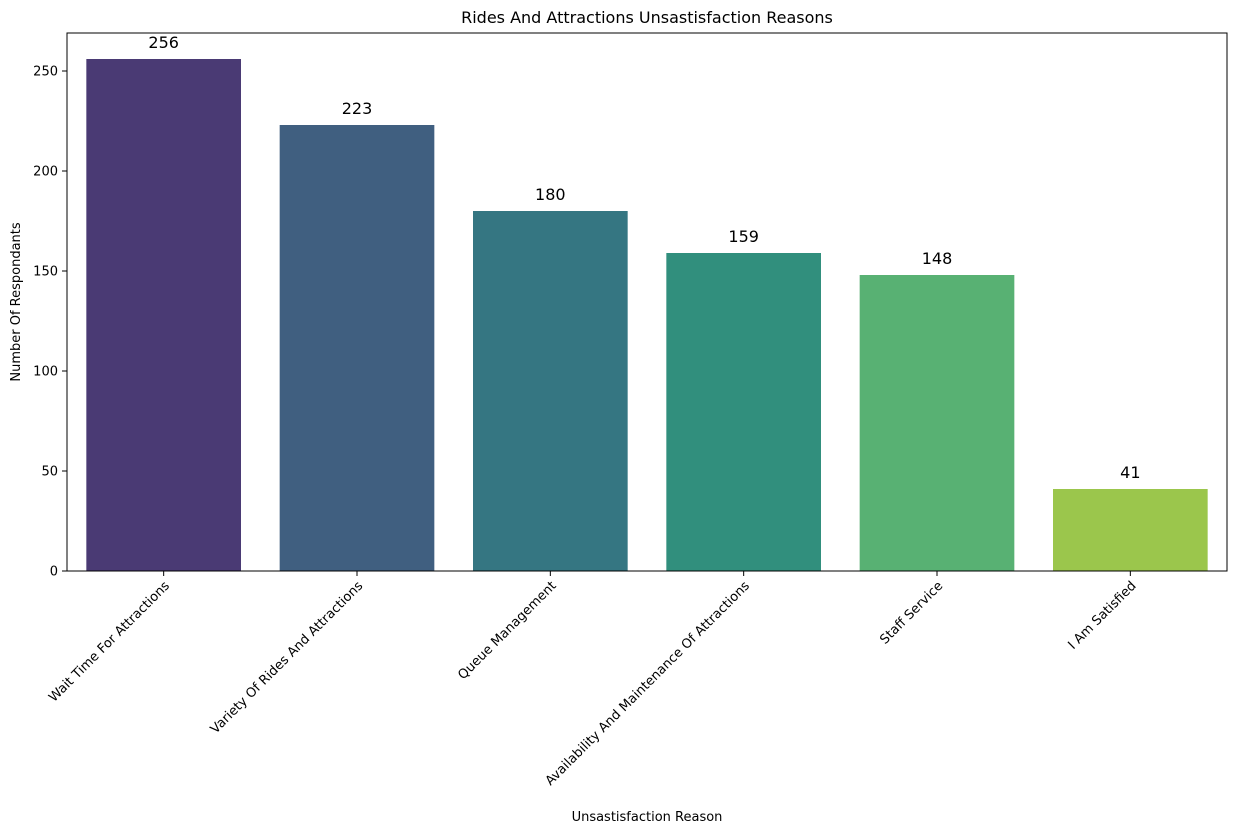  What do you see at coordinates (45, 72) in the screenshot?
I see `y-tick-label-5: 250` at bounding box center [45, 72].